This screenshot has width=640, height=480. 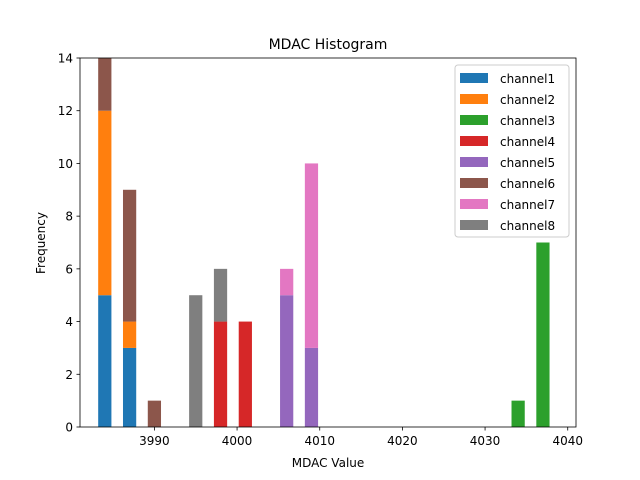 I want to click on legend-box, so click(x=512, y=151).